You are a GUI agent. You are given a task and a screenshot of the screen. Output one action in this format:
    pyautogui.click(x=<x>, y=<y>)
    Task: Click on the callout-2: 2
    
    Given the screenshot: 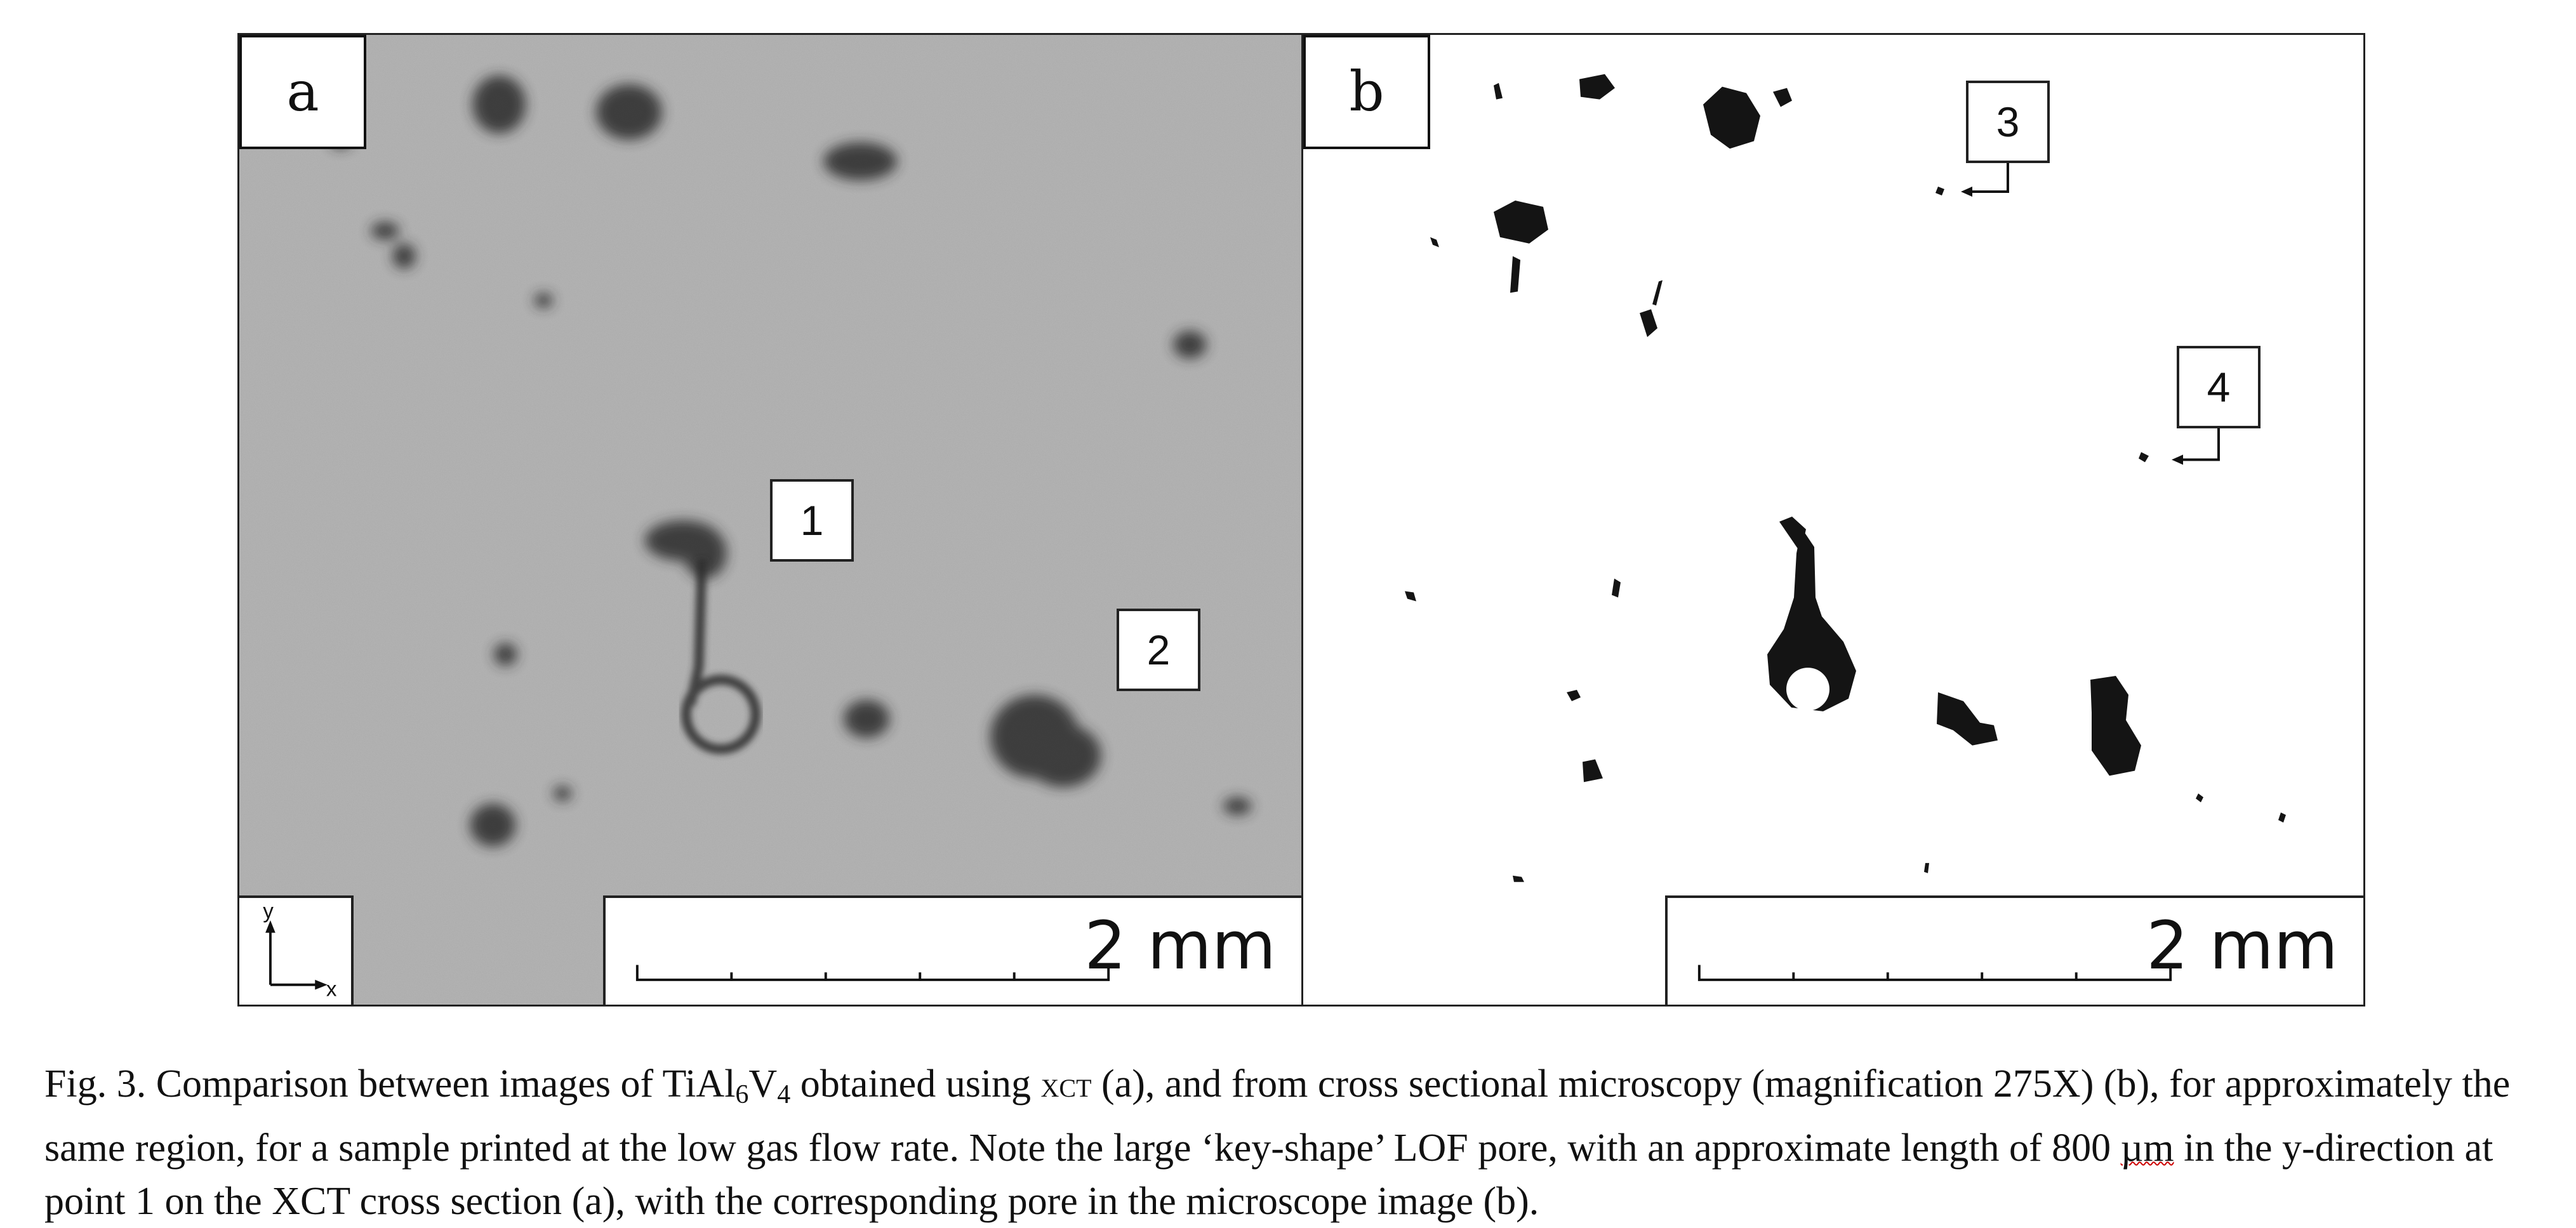 What is the action you would take?
    pyautogui.click(x=1158, y=650)
    